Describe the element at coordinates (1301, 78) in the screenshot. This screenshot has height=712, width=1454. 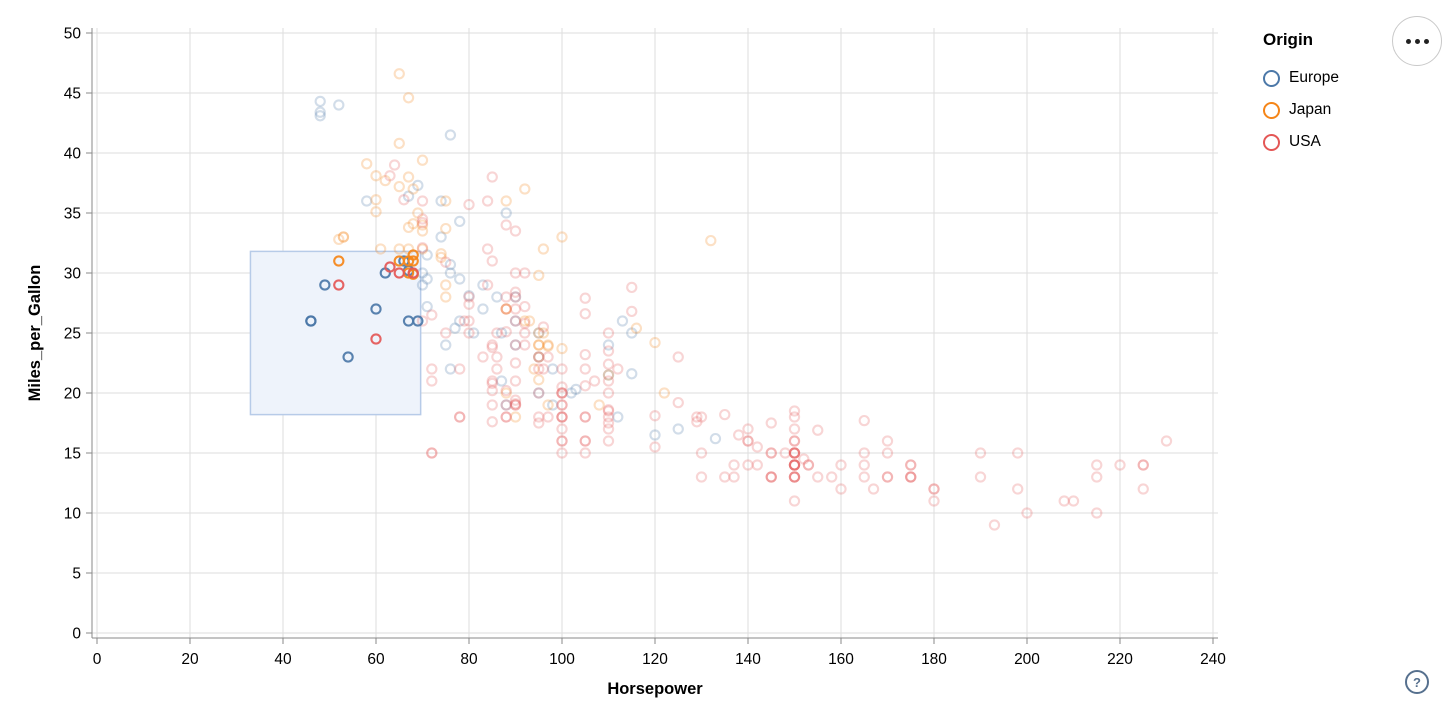
I see `legend-item-europe: Europe` at that location.